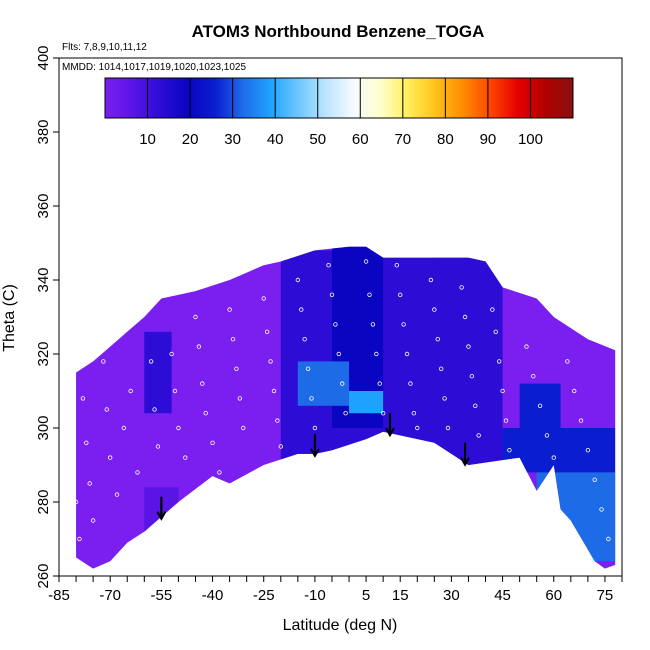 The width and height of the screenshot is (650, 650). I want to click on flight-arrows, so click(313, 467).